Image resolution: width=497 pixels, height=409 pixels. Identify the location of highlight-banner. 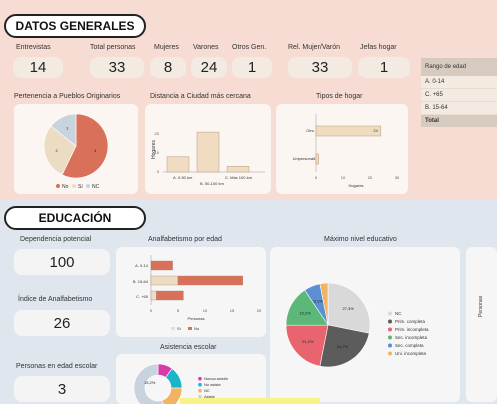
(250, 401).